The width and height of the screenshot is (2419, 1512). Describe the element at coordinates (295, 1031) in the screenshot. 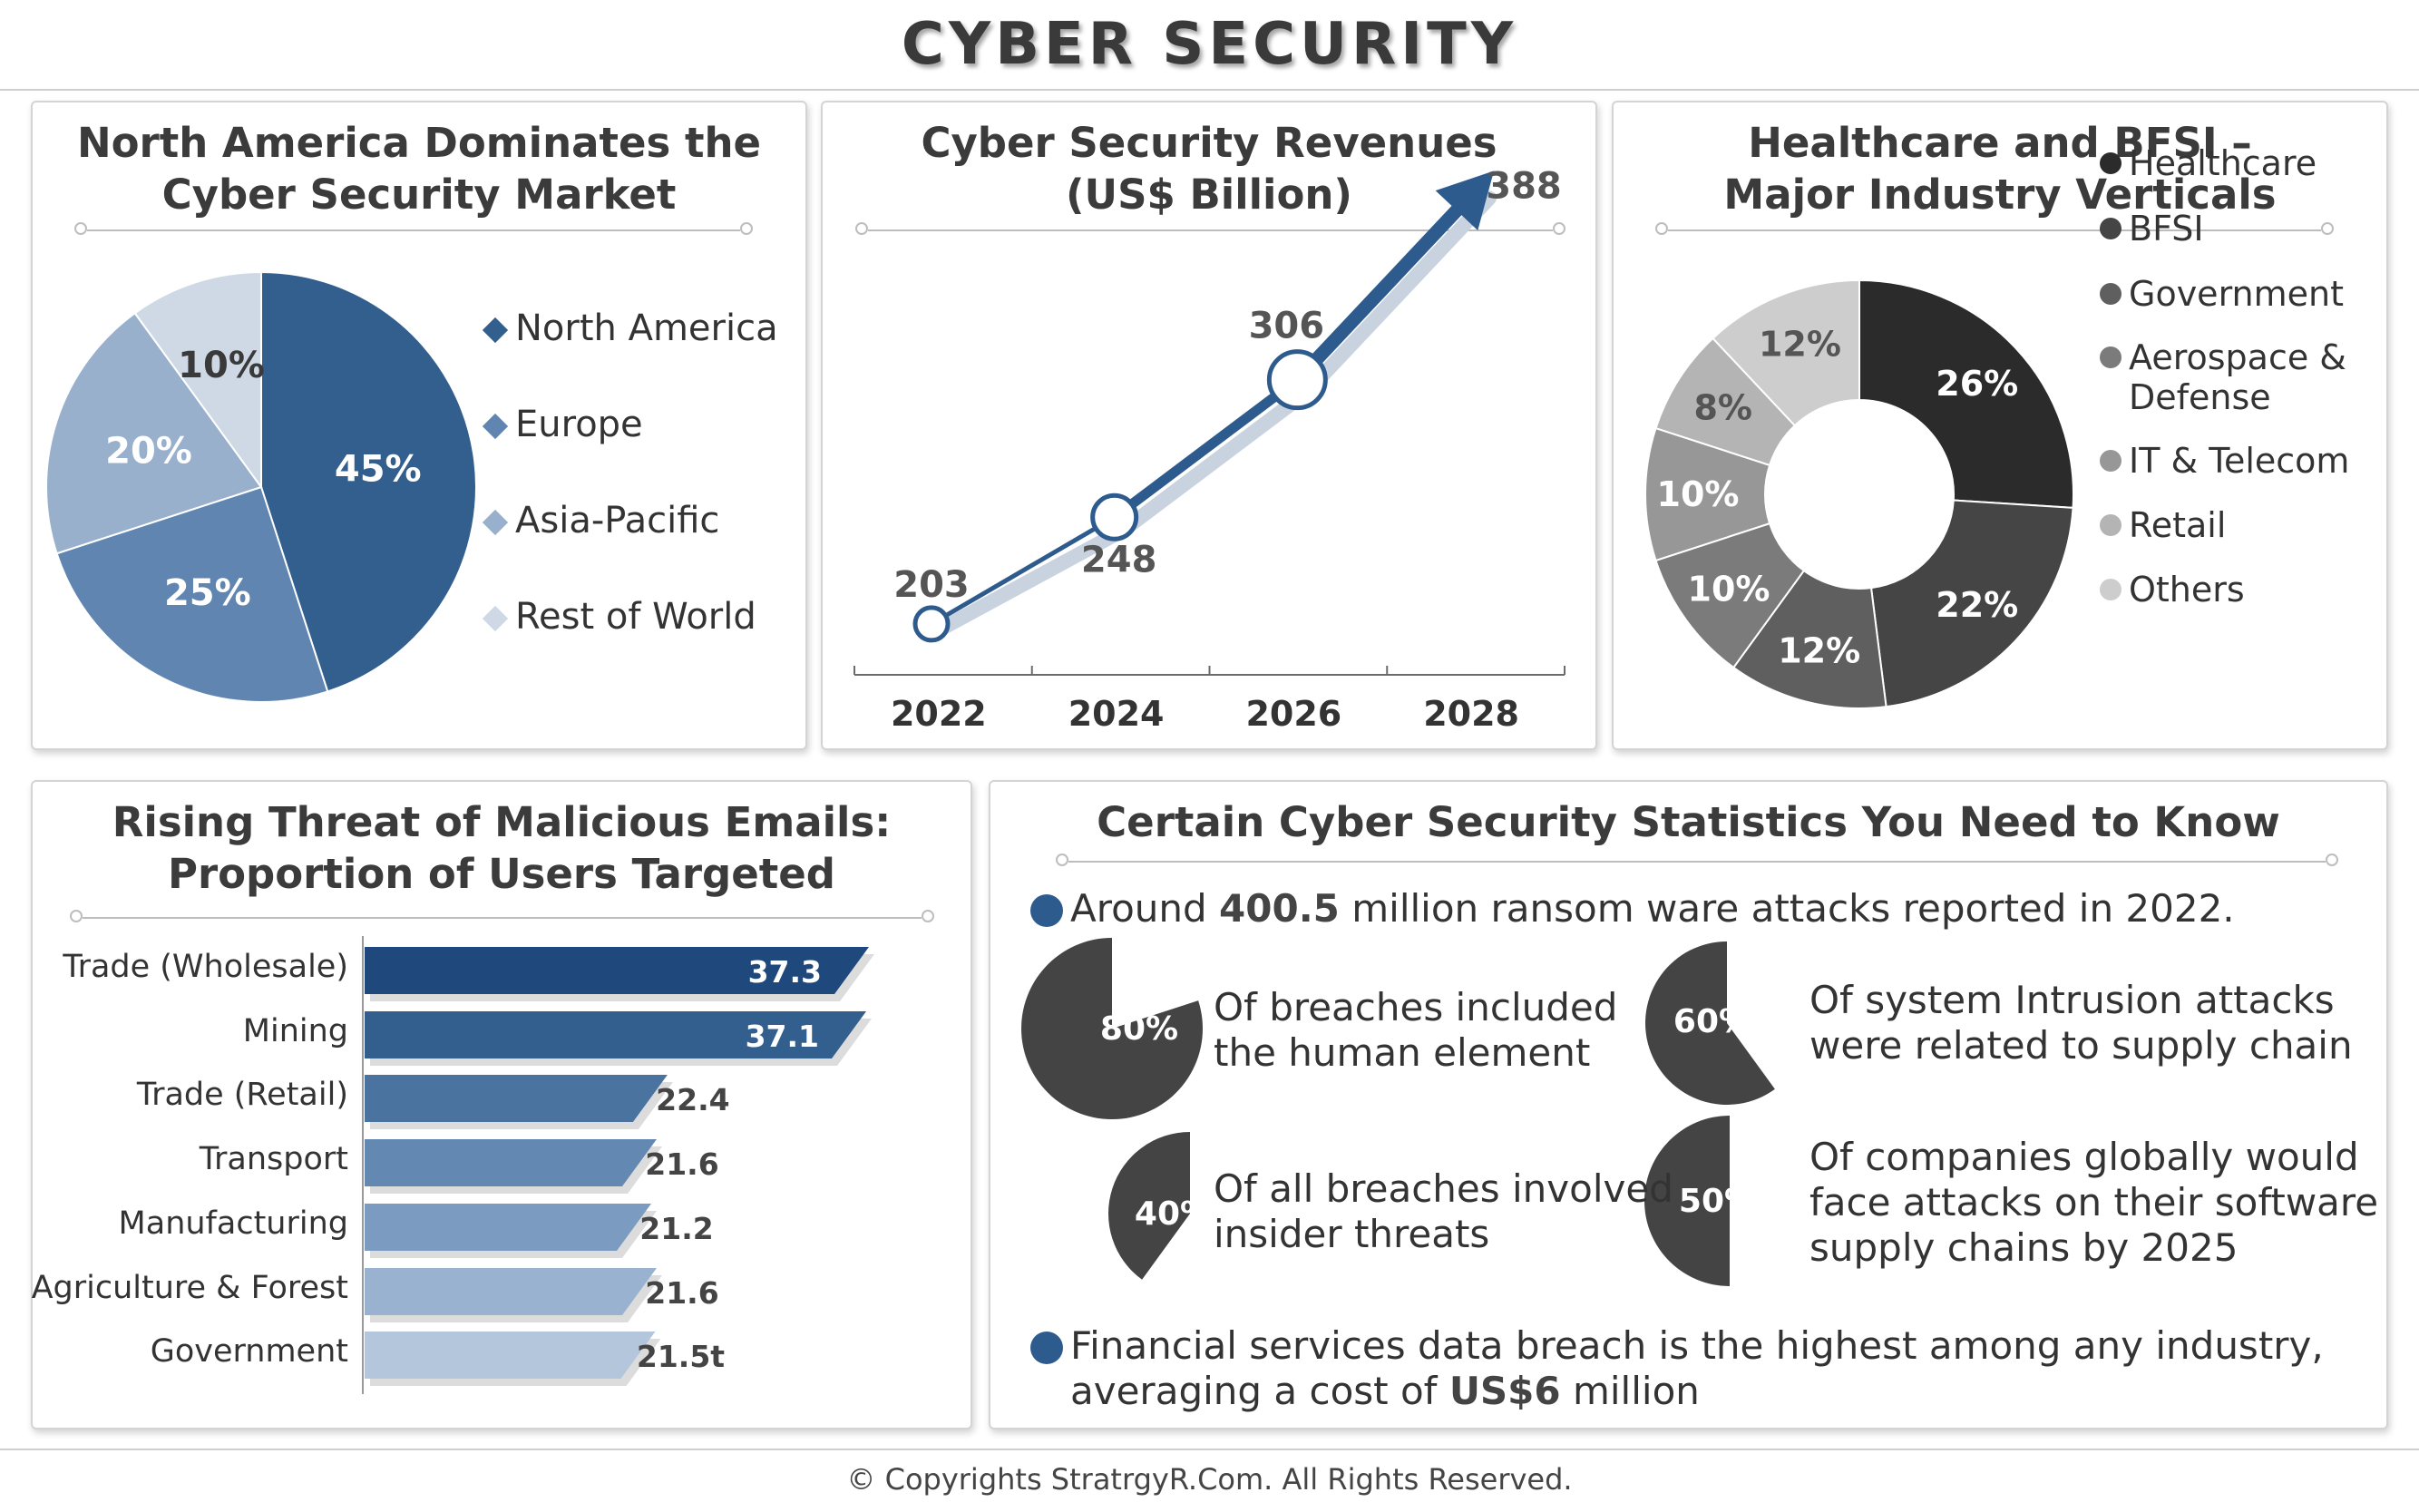

I see `bar-category-label: Mining` at that location.